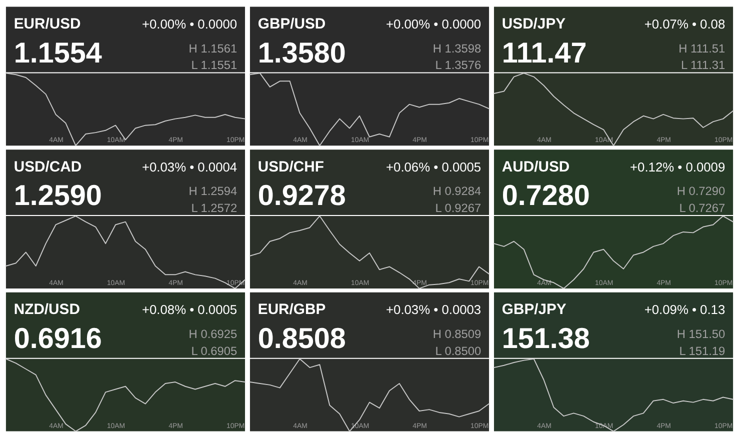  I want to click on text: 1.1554, so click(58, 53).